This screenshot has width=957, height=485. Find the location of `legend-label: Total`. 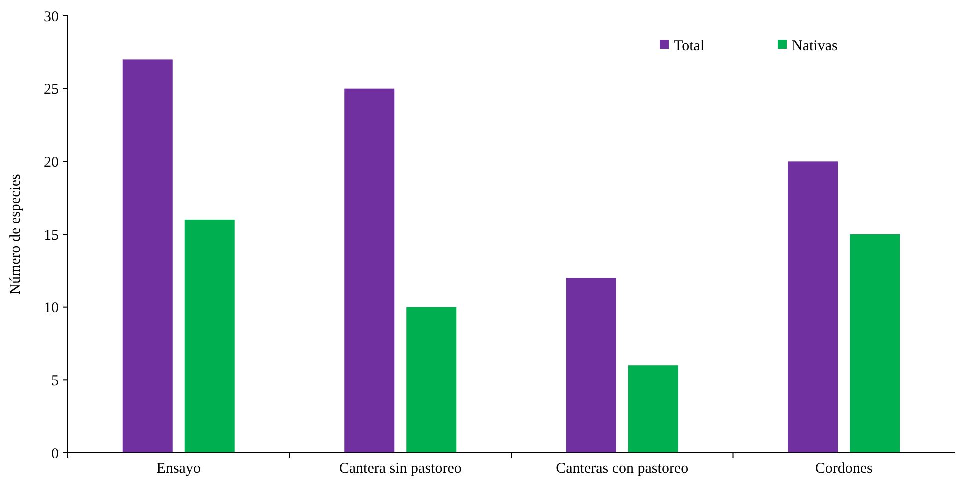

legend-label: Total is located at coordinates (689, 46).